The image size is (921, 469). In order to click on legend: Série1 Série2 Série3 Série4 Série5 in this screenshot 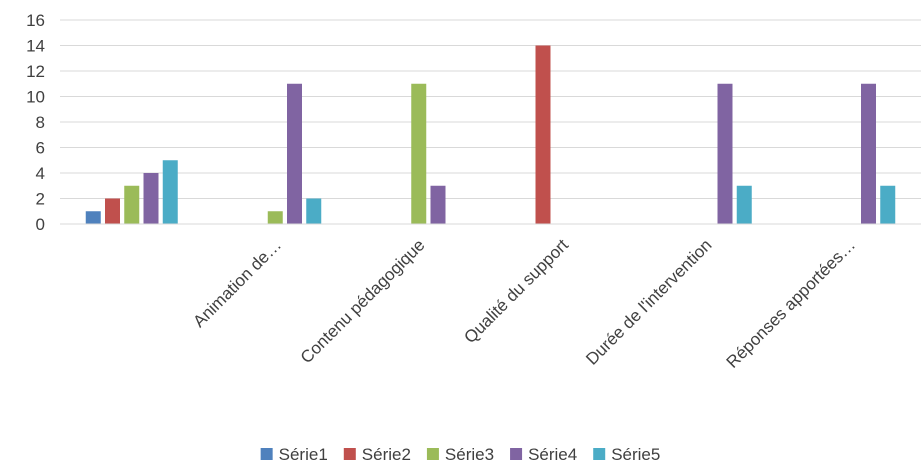, I will do `click(460, 454)`.